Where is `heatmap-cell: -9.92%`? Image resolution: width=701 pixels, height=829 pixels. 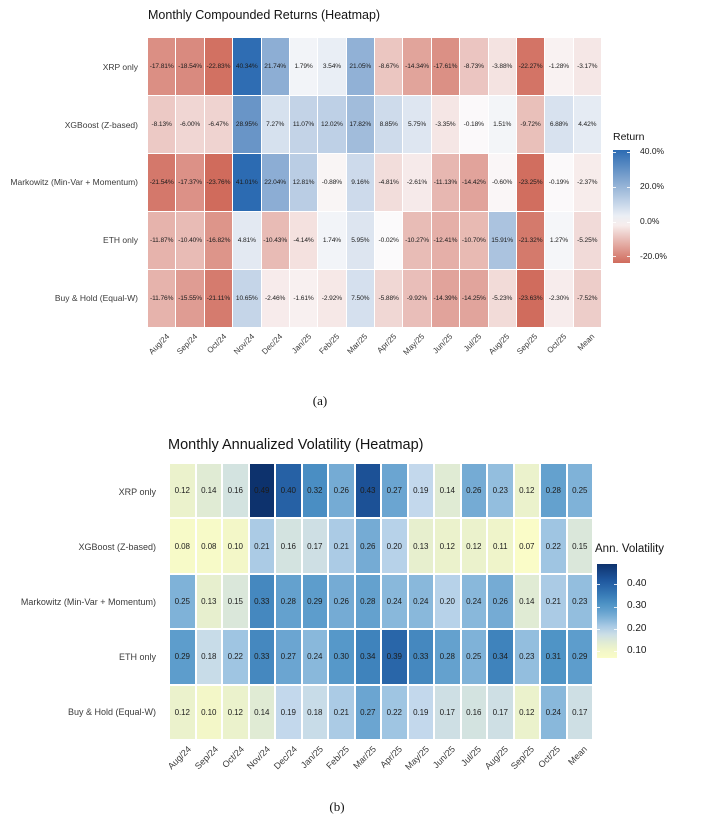
heatmap-cell: -9.92% is located at coordinates (417, 298).